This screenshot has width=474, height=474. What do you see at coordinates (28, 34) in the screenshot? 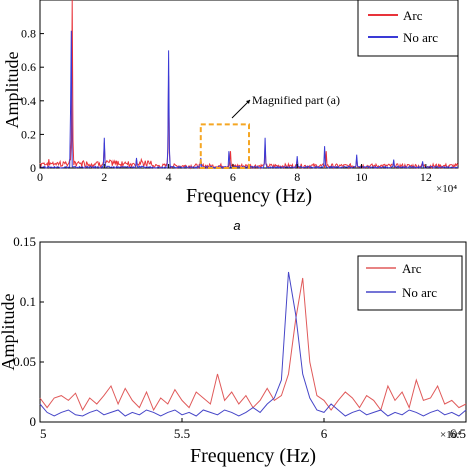
I see `y-tick-label-a: 0.8` at bounding box center [28, 34].